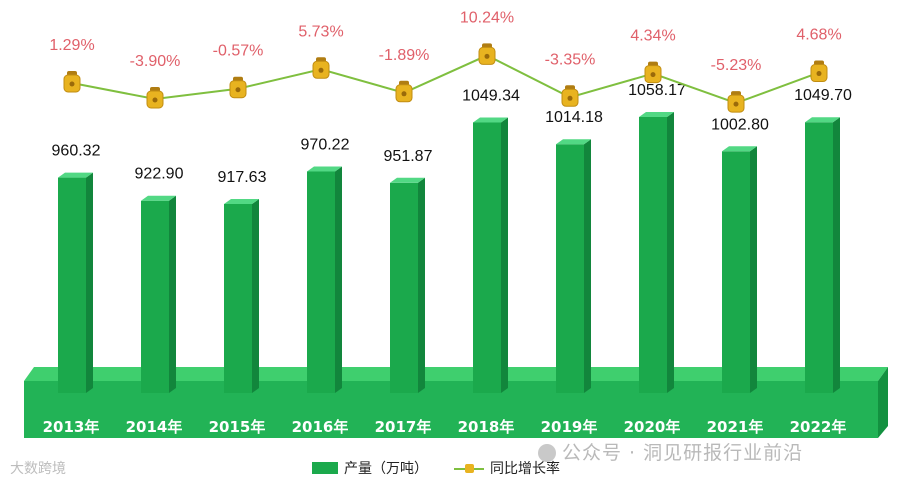 This screenshot has height=487, width=899. Describe the element at coordinates (735, 427) in the screenshot. I see `category-label: 2021年` at that location.